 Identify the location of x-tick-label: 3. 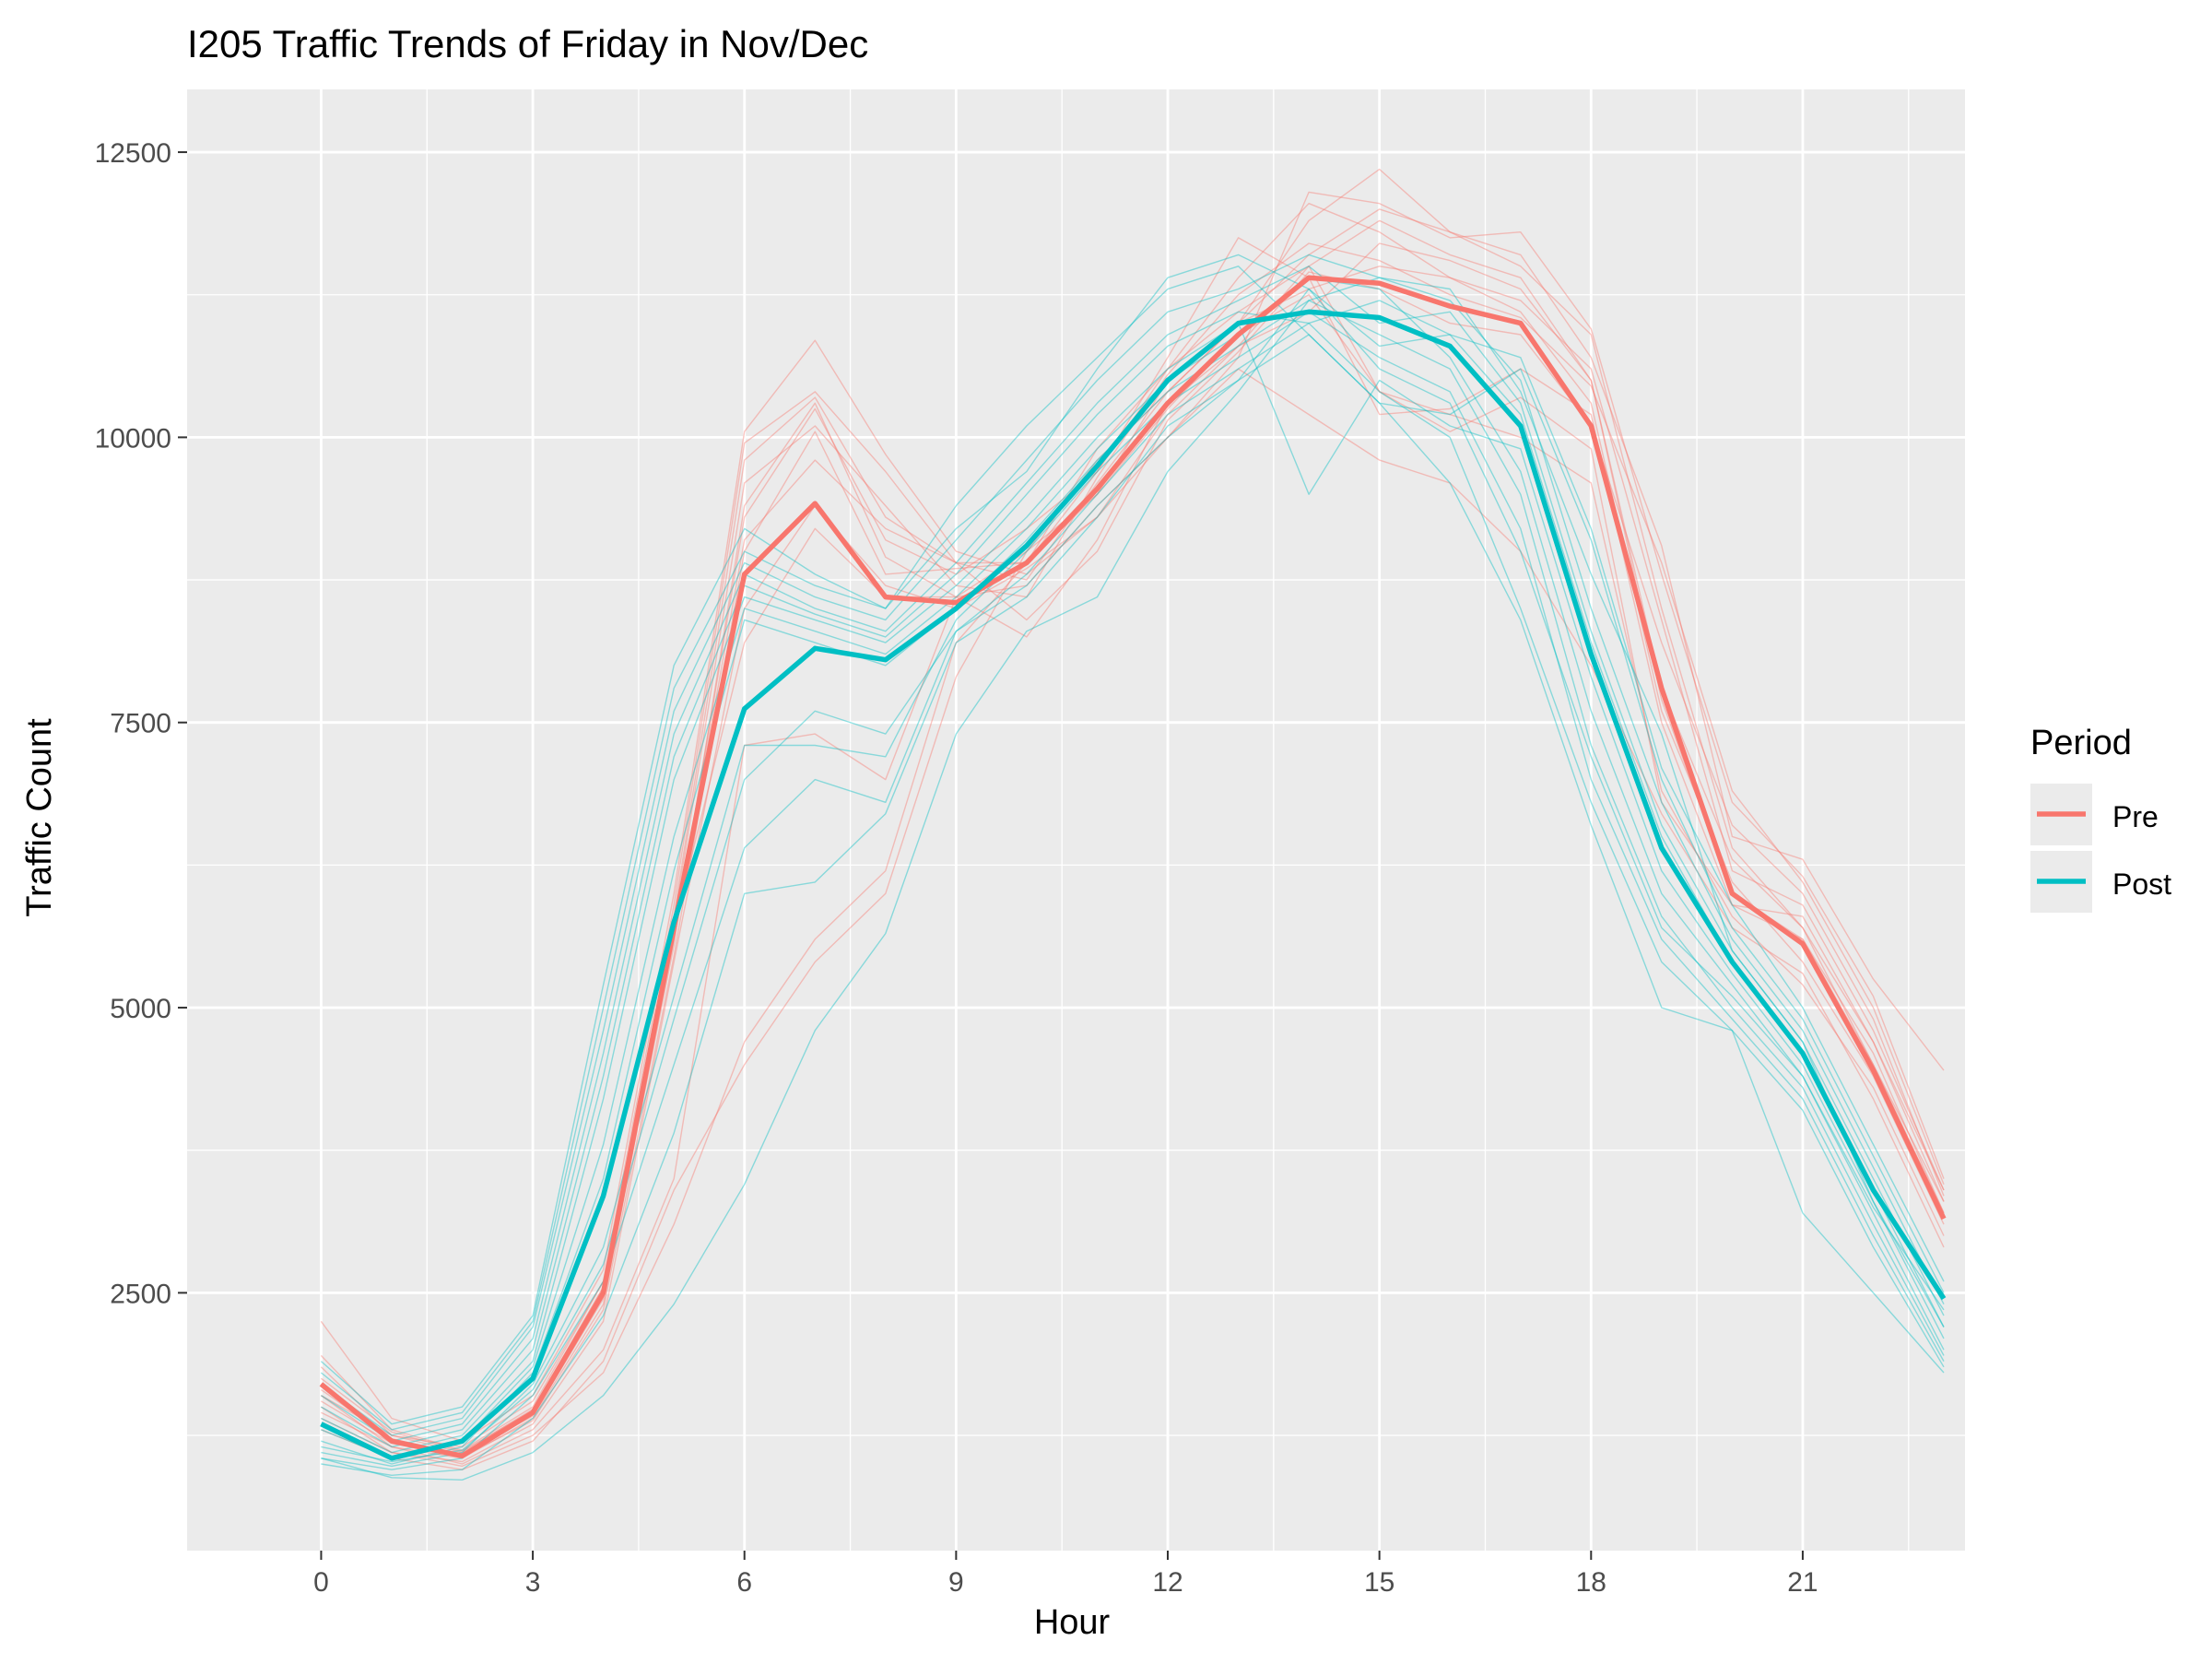
(533, 1582).